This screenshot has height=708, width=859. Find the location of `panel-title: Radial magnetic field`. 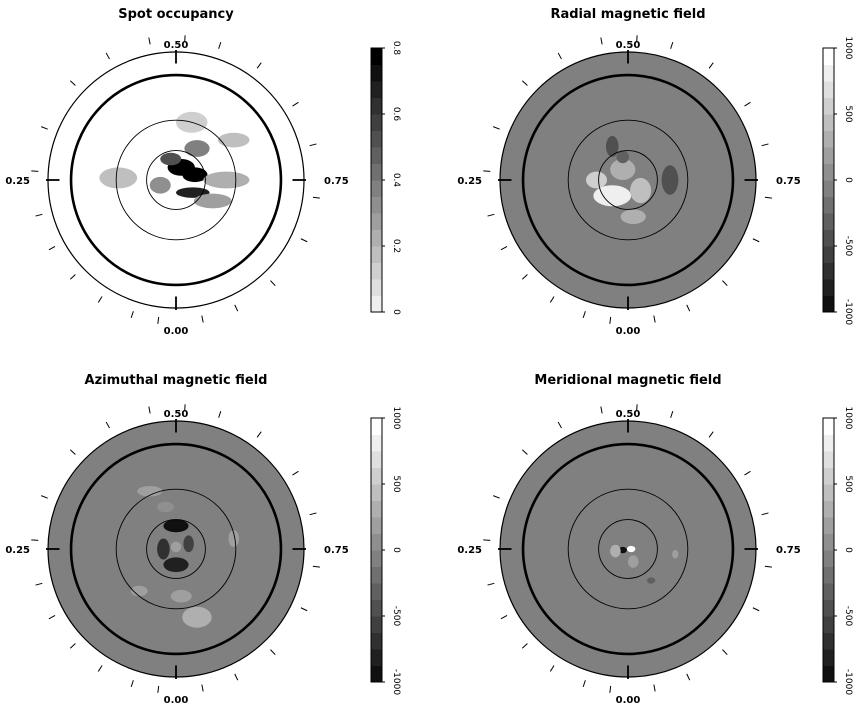

panel-title: Radial magnetic field is located at coordinates (627, 14).